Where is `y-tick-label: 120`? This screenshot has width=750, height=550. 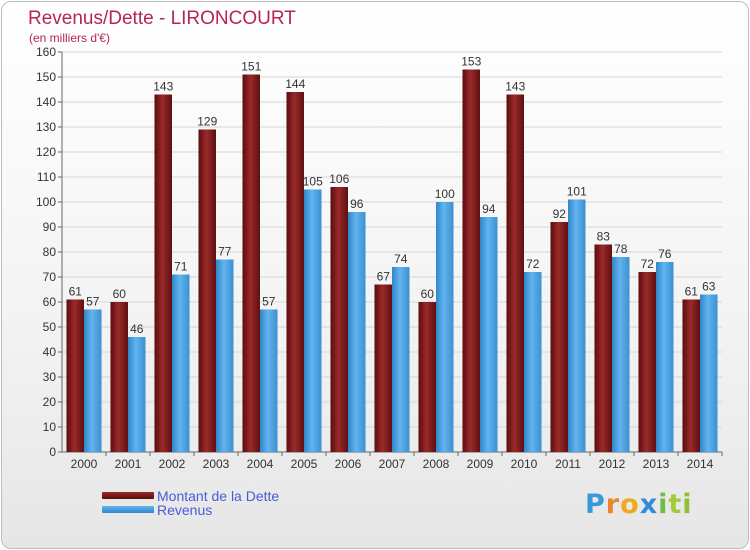 y-tick-label: 120 is located at coordinates (46, 152).